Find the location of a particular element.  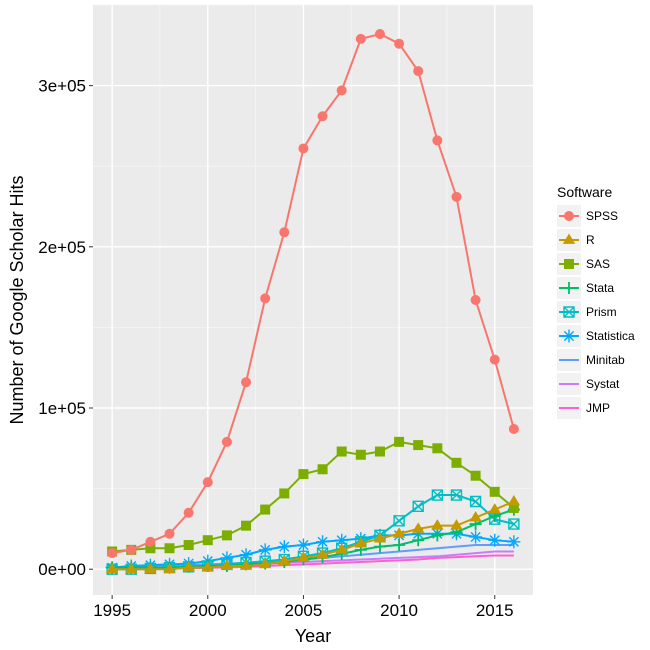

y-tick-label: 2e+05 is located at coordinates (62, 247).